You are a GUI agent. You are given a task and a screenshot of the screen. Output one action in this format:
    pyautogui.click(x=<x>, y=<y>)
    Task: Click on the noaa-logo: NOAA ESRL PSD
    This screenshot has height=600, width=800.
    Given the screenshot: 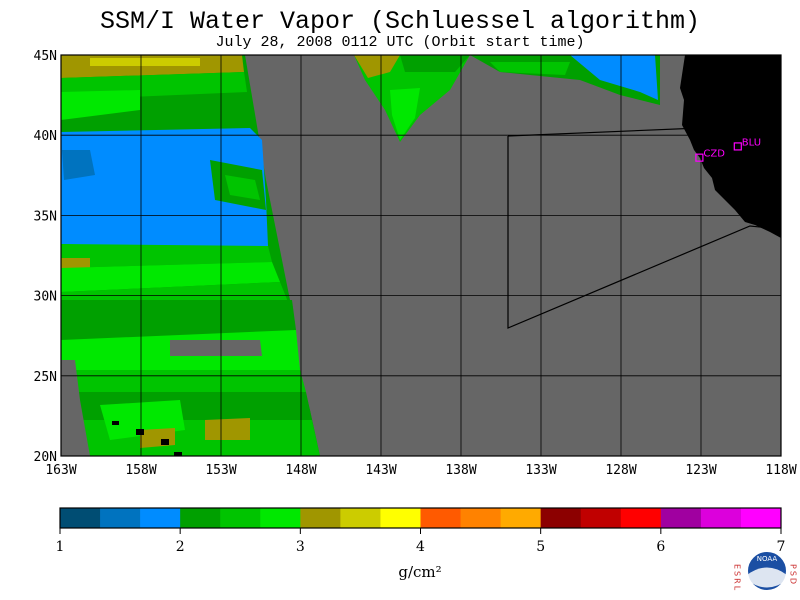 What is the action you would take?
    pyautogui.click(x=765, y=571)
    